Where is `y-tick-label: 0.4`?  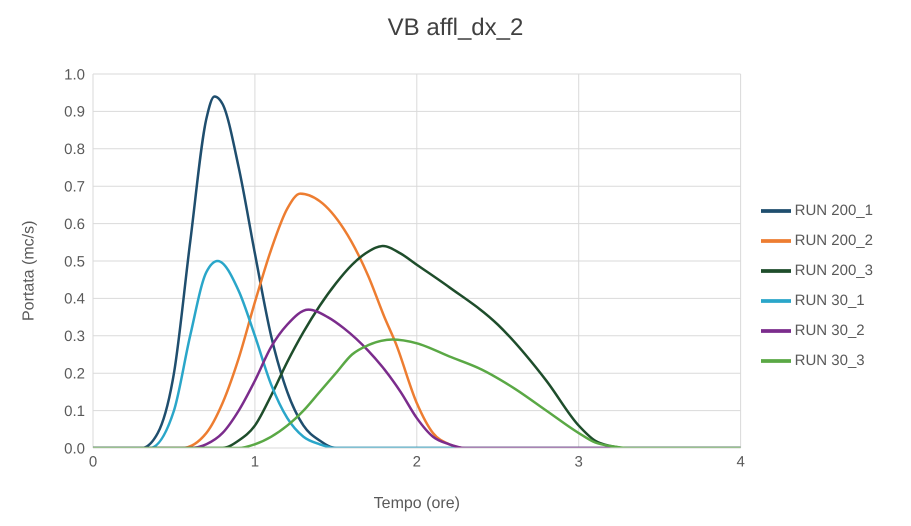 y-tick-label: 0.4 is located at coordinates (74, 299).